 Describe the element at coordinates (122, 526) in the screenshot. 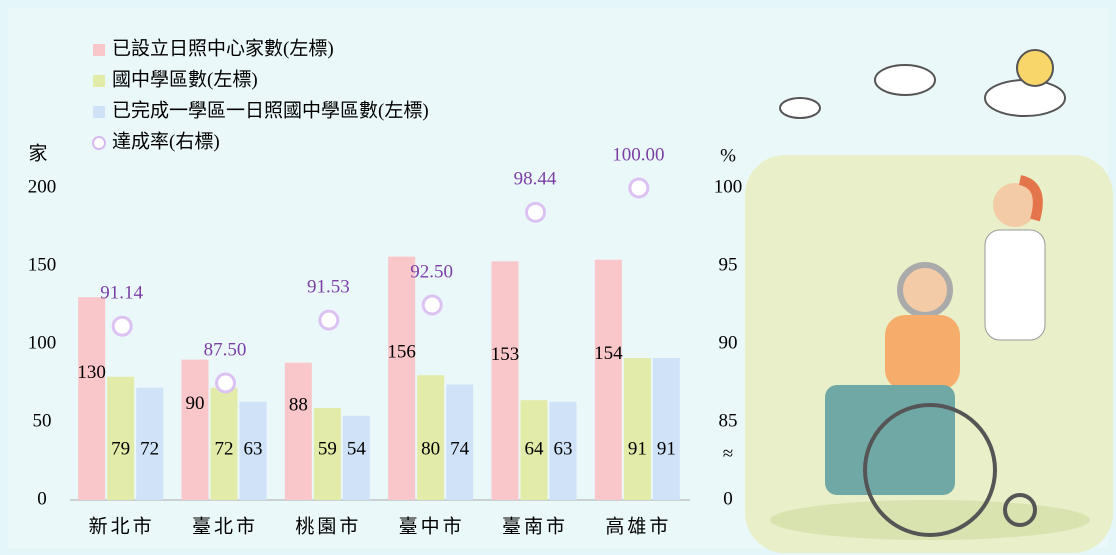

I see `x-tick-label: 新北市` at that location.